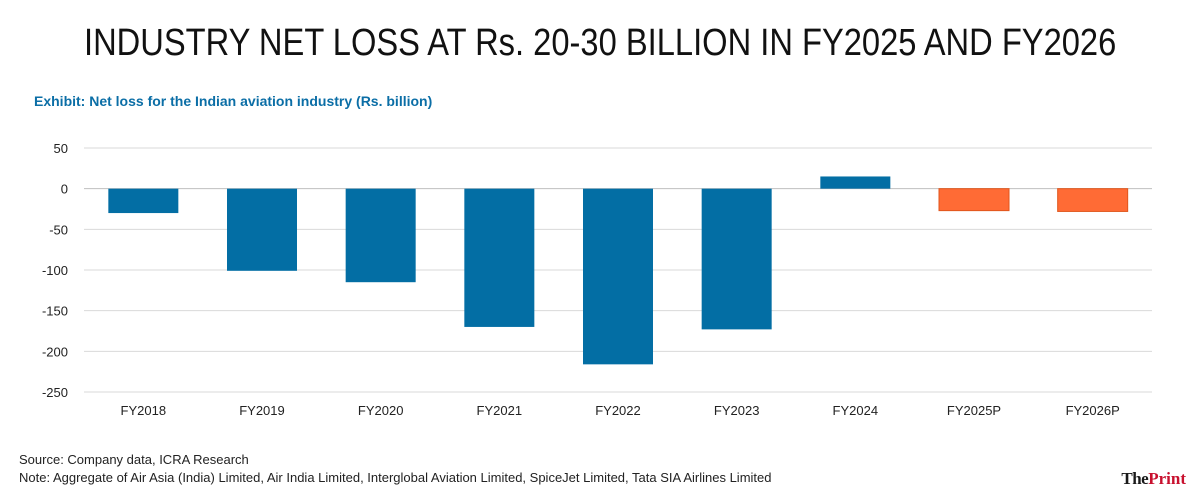 This screenshot has height=502, width=1200. What do you see at coordinates (1093, 410) in the screenshot?
I see `x-tick-label: FY2026P` at bounding box center [1093, 410].